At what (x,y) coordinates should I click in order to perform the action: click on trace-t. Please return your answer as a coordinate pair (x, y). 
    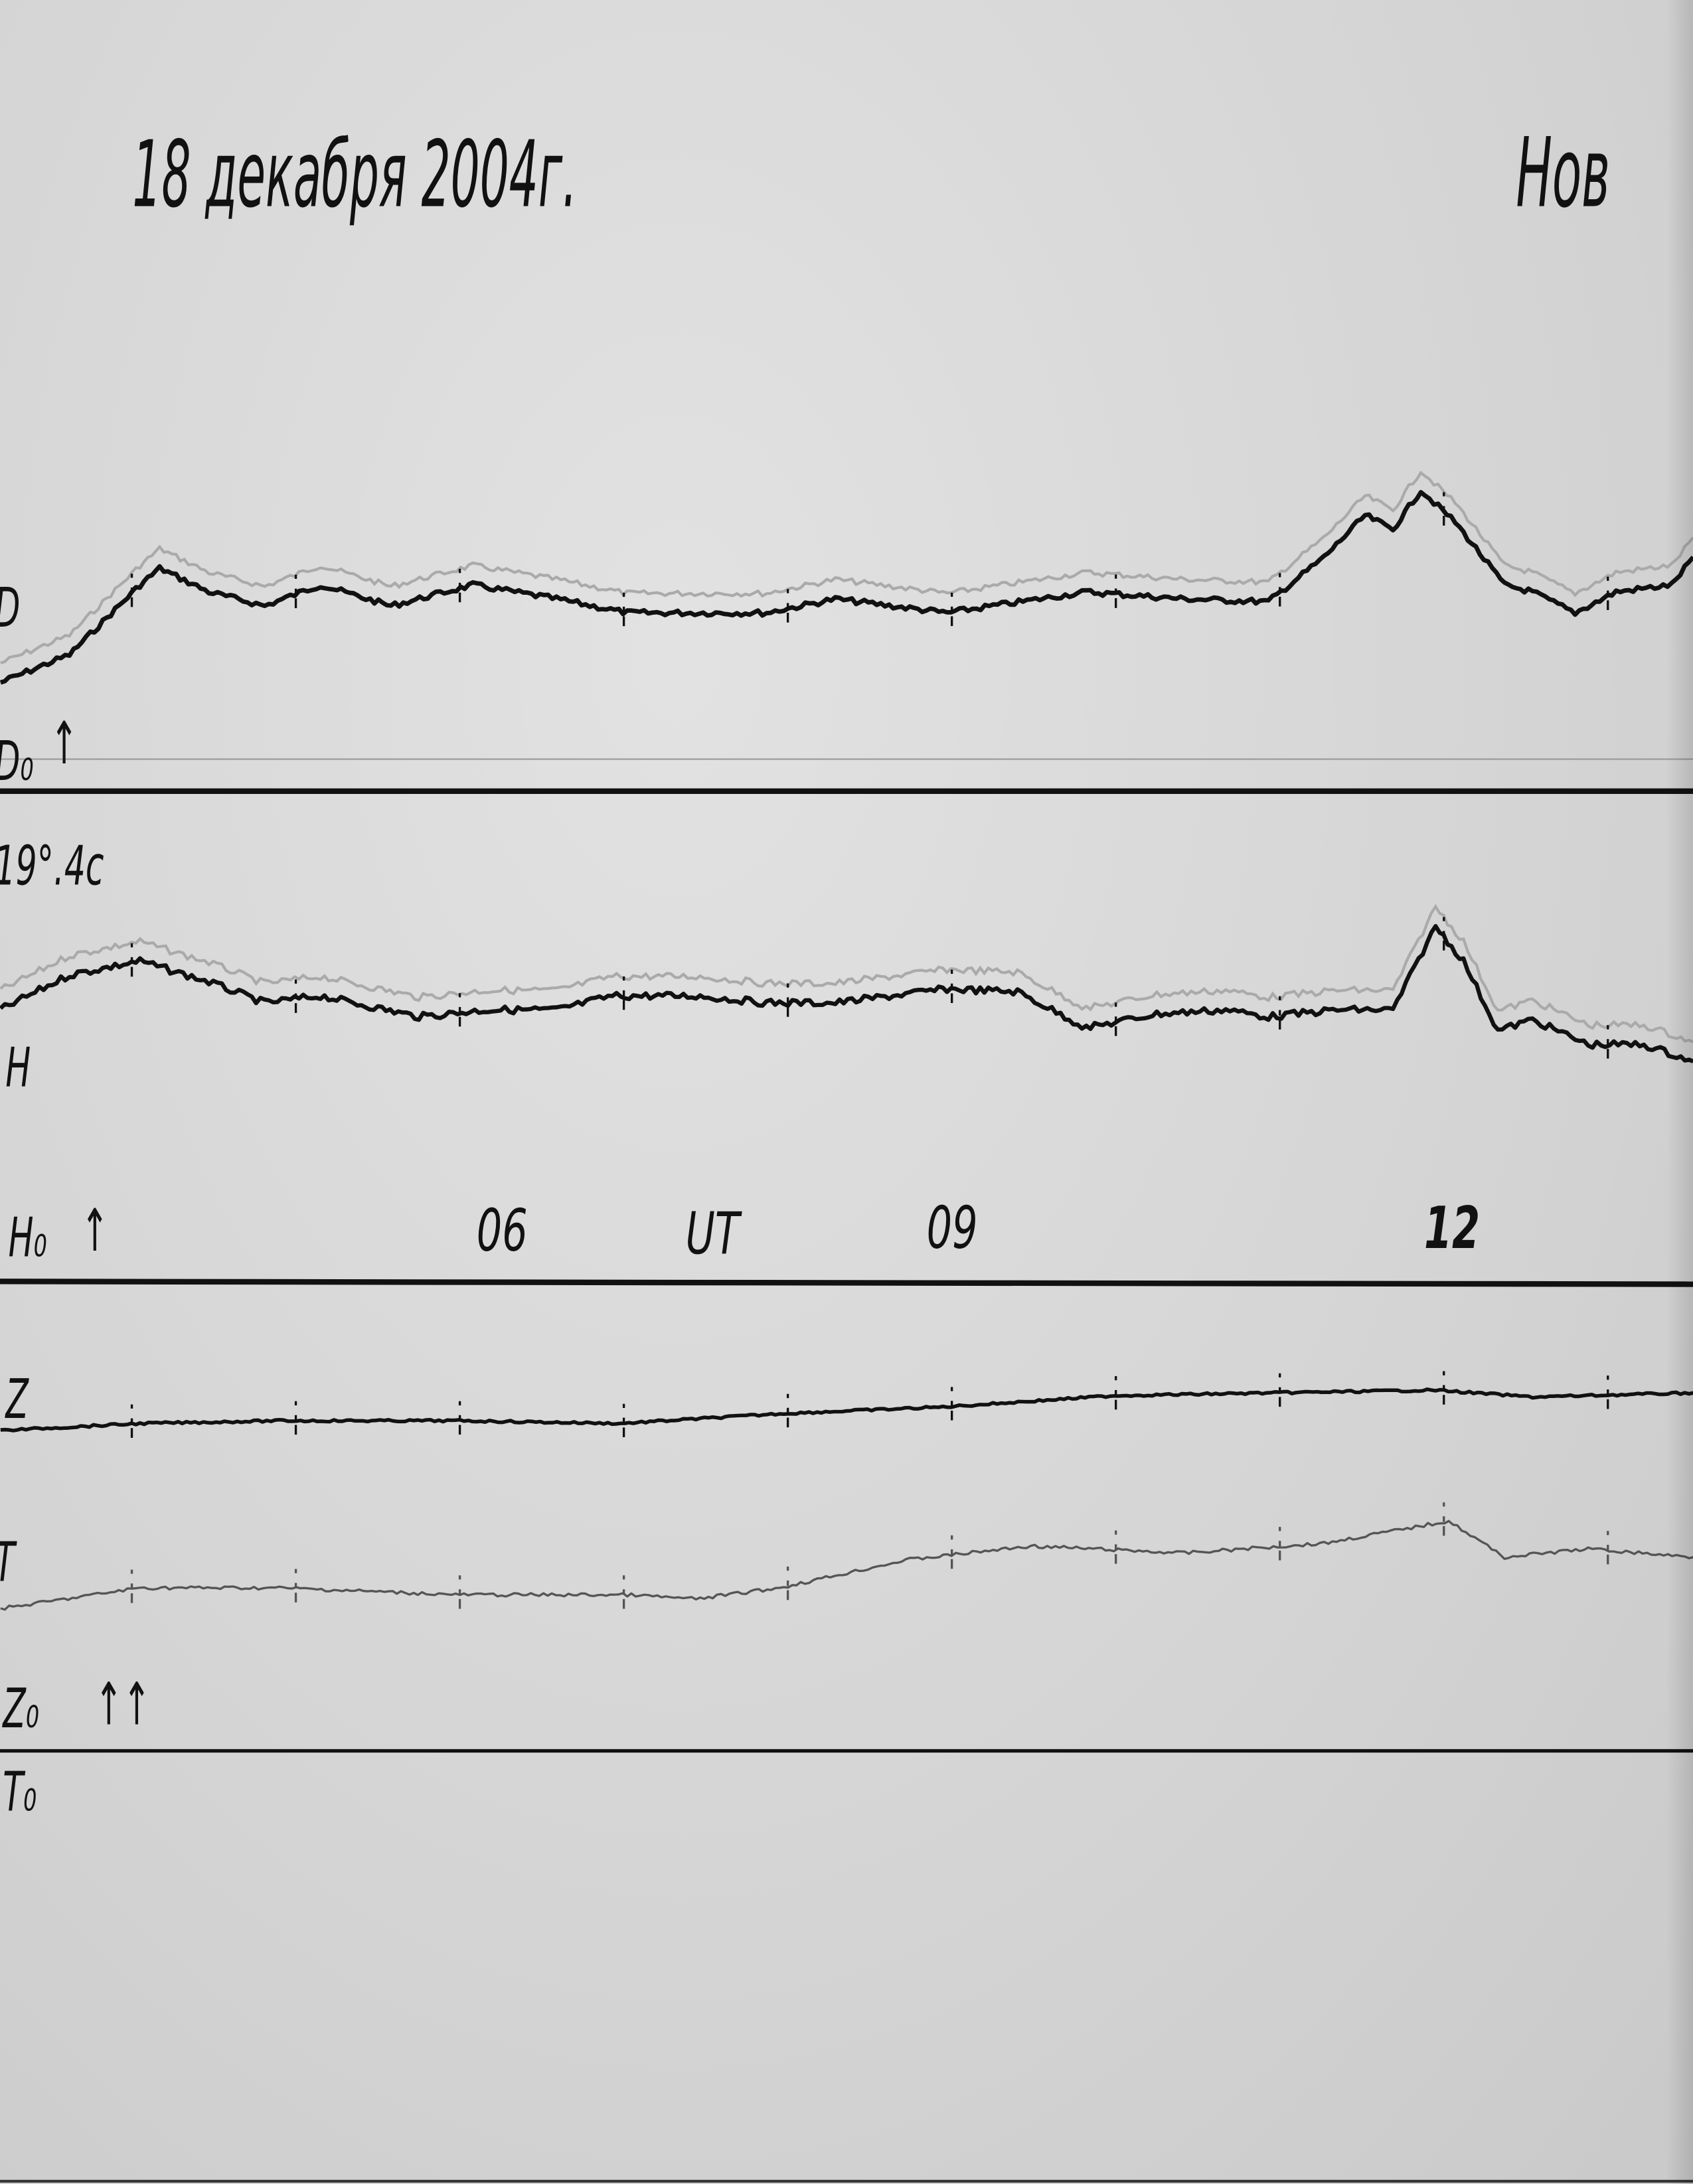
    Looking at the image, I should click on (846, 1565).